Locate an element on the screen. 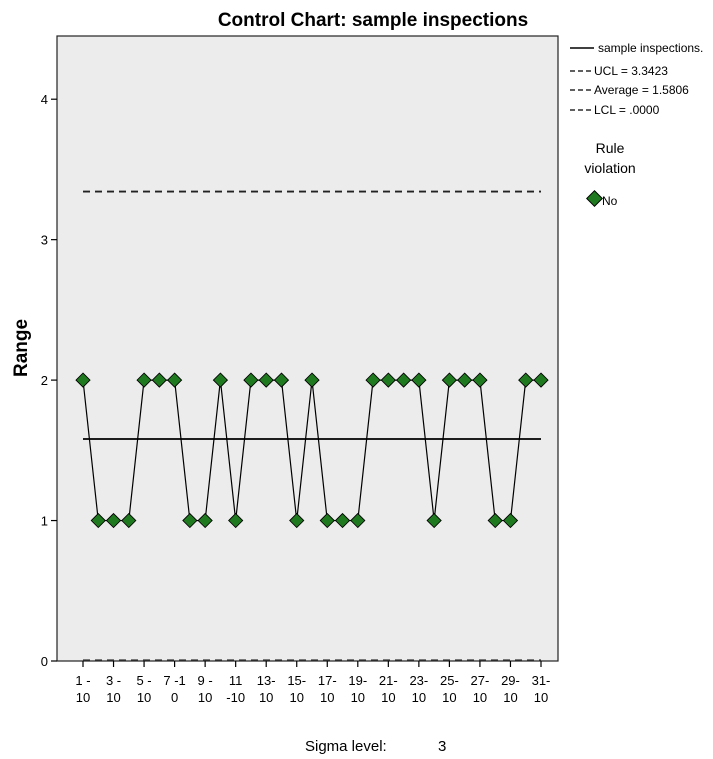 Image resolution: width=713 pixels, height=759 pixels. chart-title: Control Chart: sample inspections is located at coordinates (373, 20).